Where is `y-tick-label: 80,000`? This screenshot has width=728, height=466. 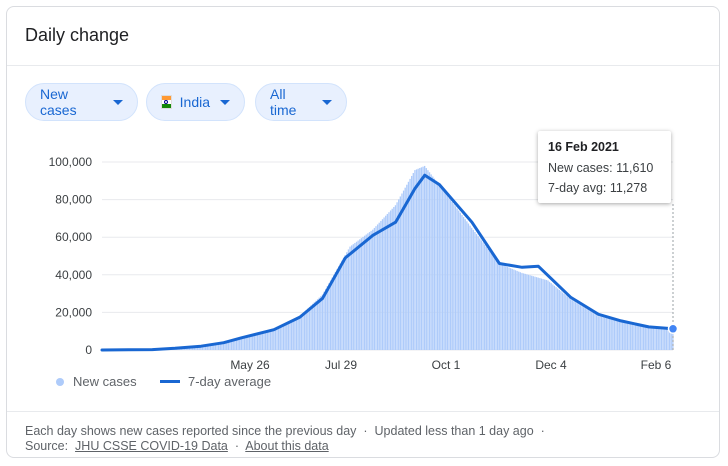 y-tick-label: 80,000 is located at coordinates (73, 200).